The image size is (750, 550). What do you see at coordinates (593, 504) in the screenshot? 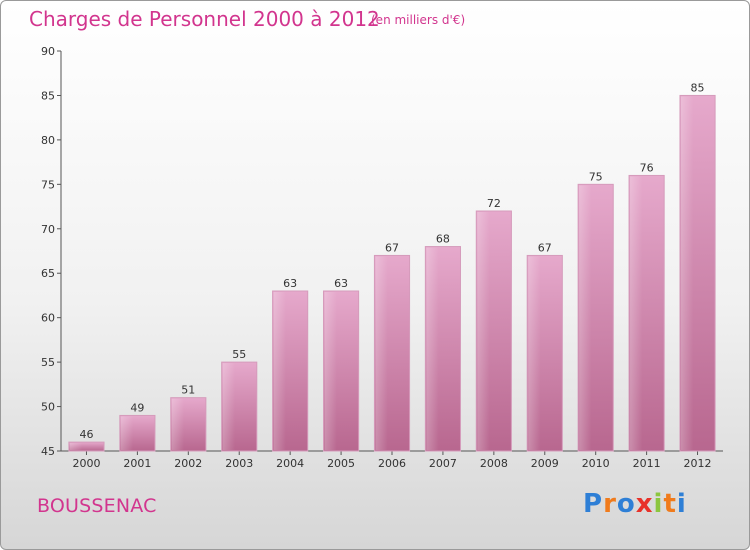
I see `logo-letter: P` at bounding box center [593, 504].